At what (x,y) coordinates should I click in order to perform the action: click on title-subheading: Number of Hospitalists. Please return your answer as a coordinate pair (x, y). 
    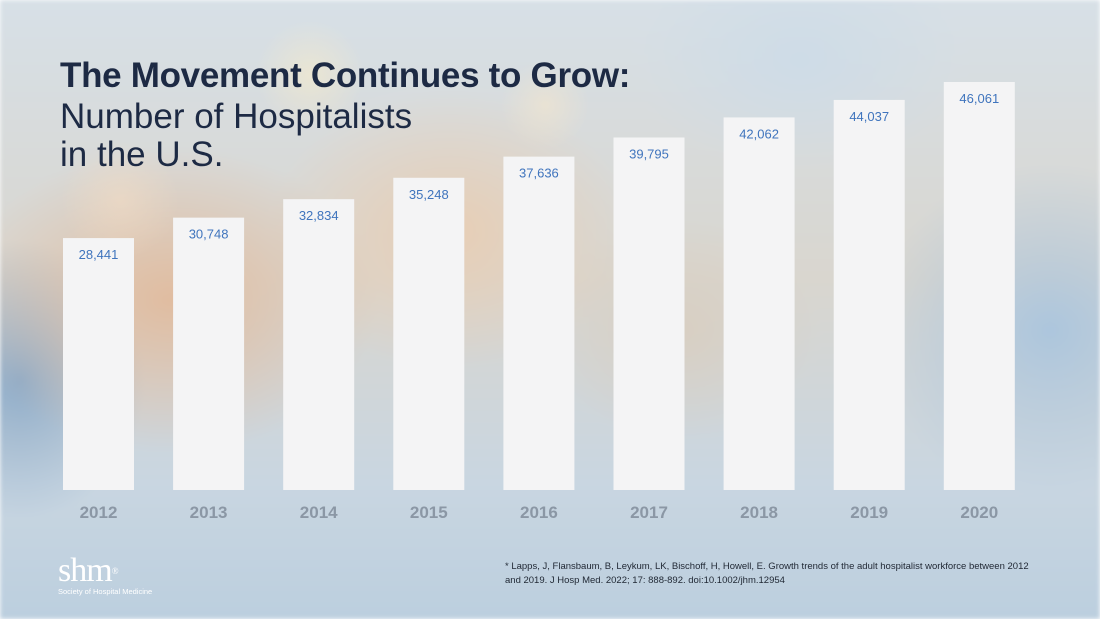
    Looking at the image, I should click on (236, 116).